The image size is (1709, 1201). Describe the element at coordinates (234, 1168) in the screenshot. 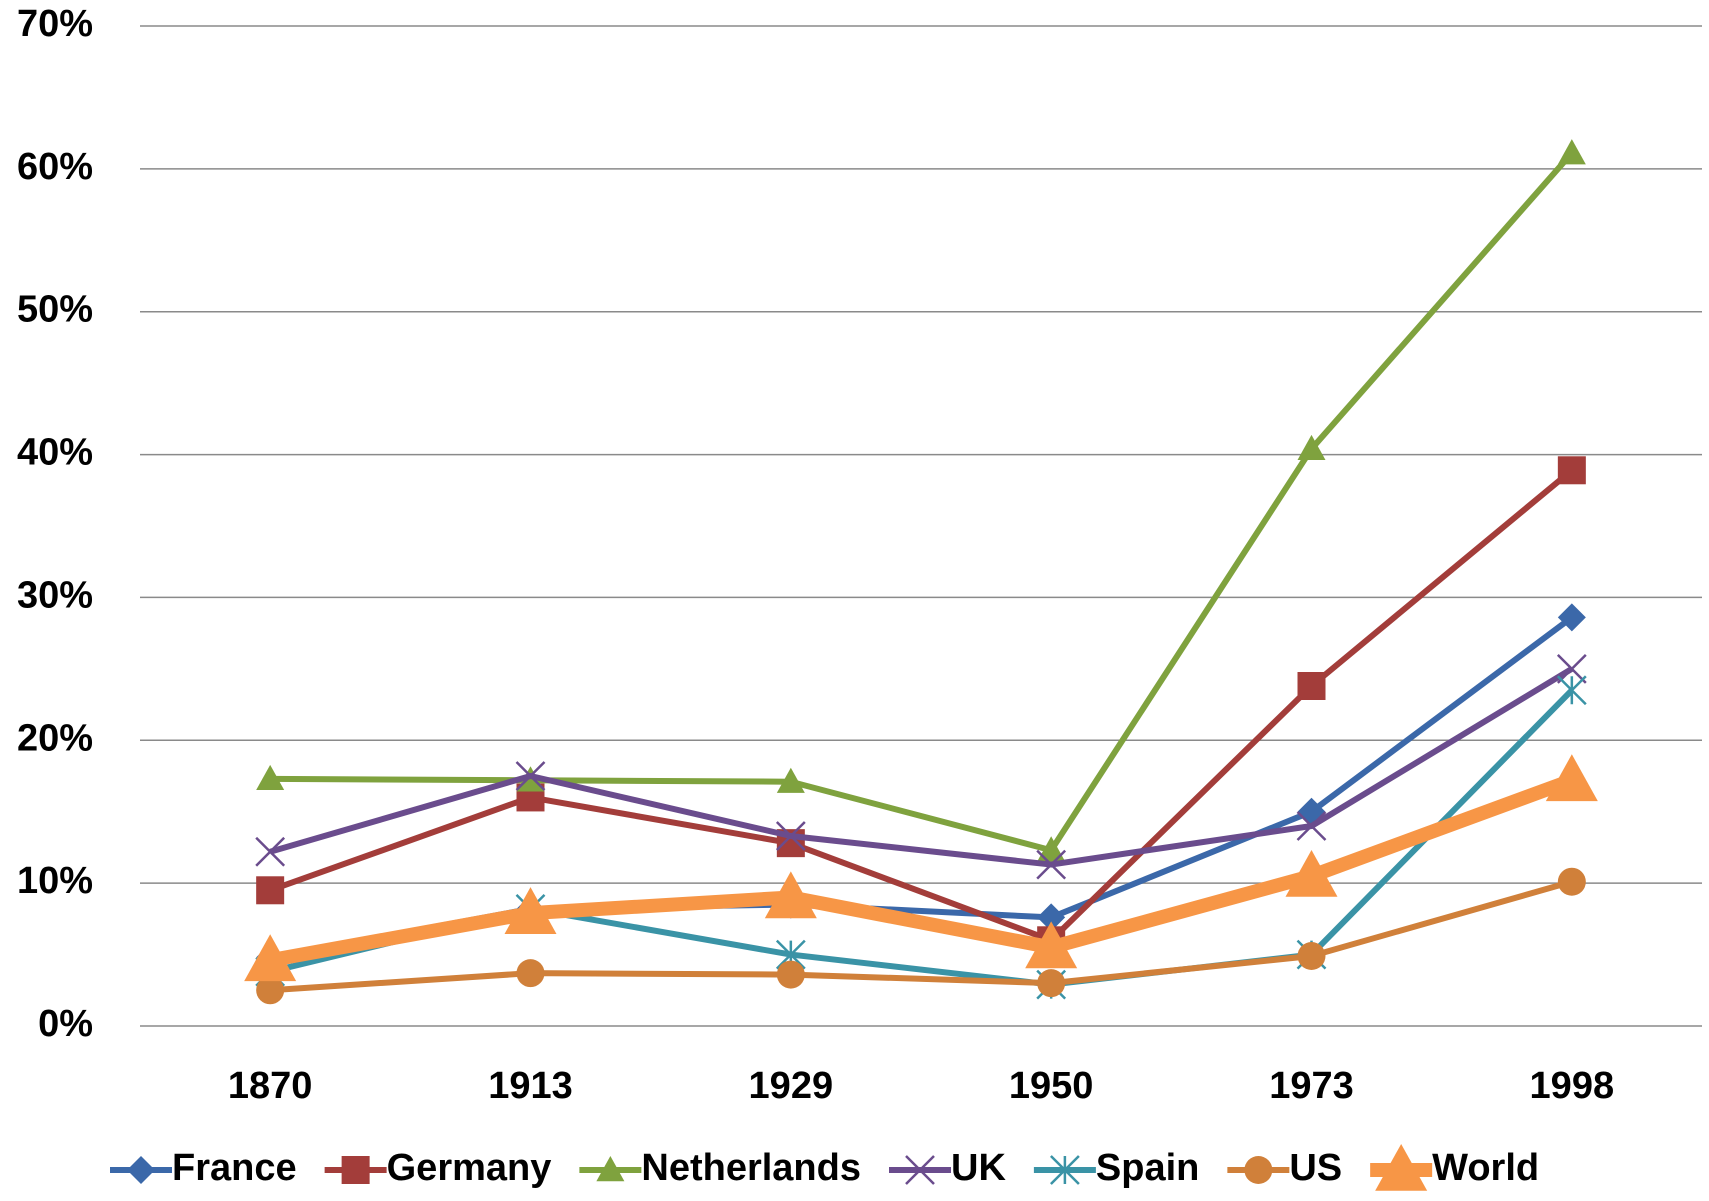

I see `legend-label: France` at that location.